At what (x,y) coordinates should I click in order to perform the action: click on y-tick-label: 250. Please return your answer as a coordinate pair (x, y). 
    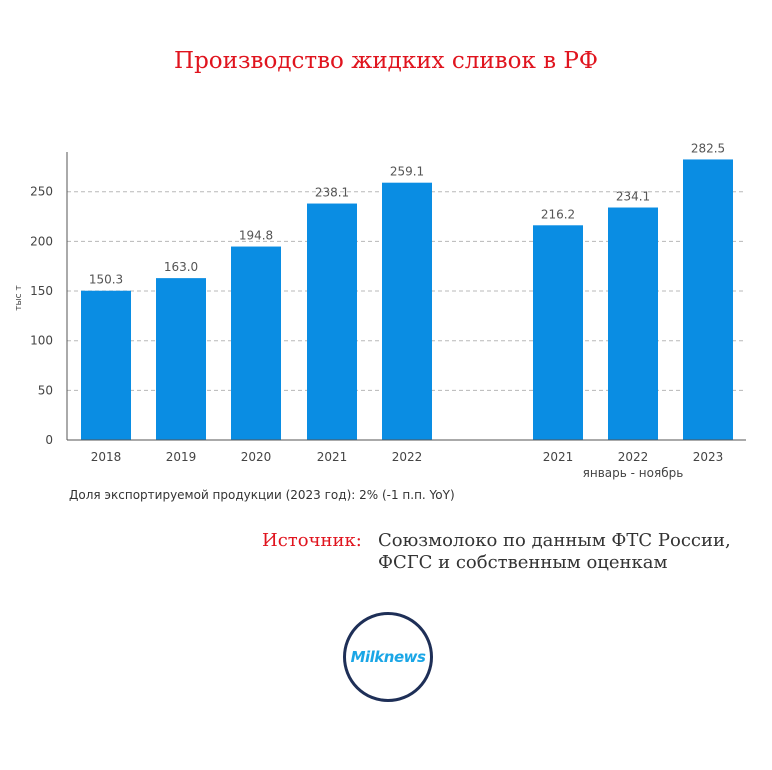
    Looking at the image, I should click on (41, 192).